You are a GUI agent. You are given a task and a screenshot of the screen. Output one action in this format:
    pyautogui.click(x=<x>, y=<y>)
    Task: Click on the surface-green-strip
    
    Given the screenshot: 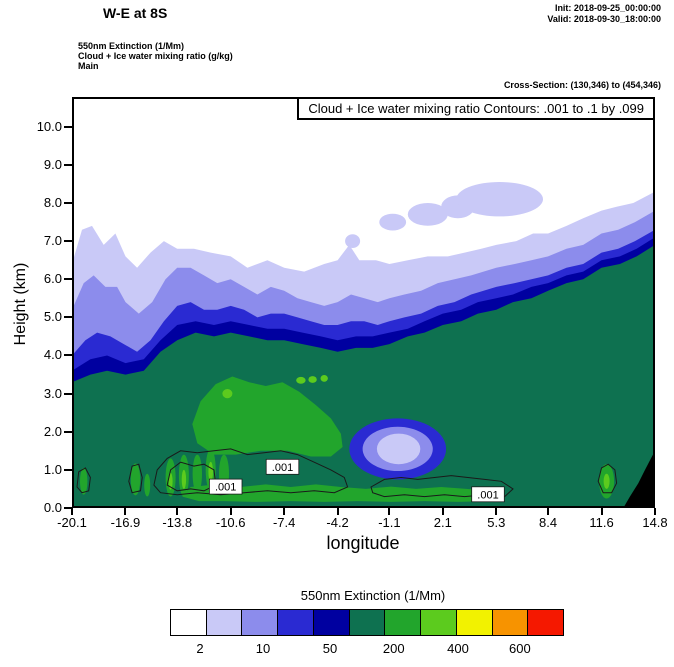 What is the action you would take?
    pyautogui.click(x=341, y=493)
    